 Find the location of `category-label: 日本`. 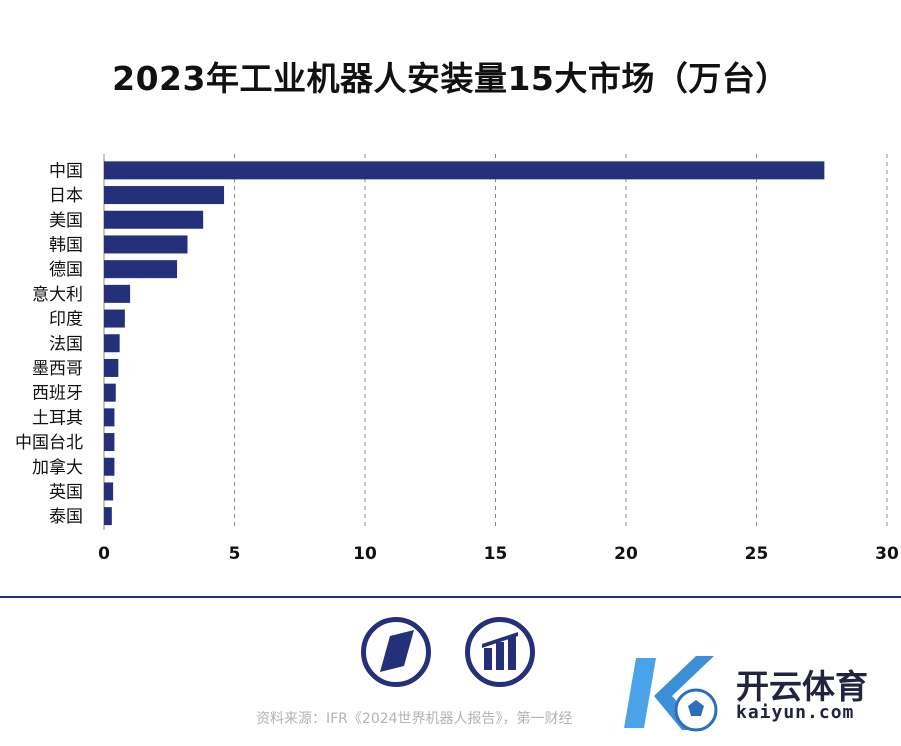

category-label: 日本 is located at coordinates (66, 196).